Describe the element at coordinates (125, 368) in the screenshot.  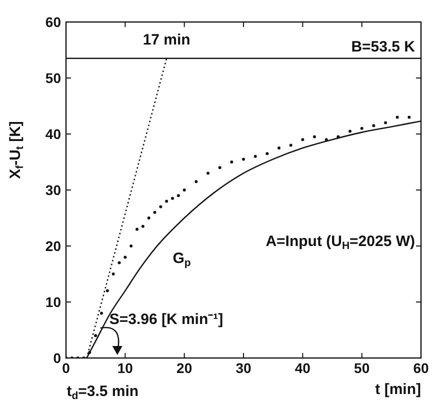
I see `x-tick-label: 10` at that location.